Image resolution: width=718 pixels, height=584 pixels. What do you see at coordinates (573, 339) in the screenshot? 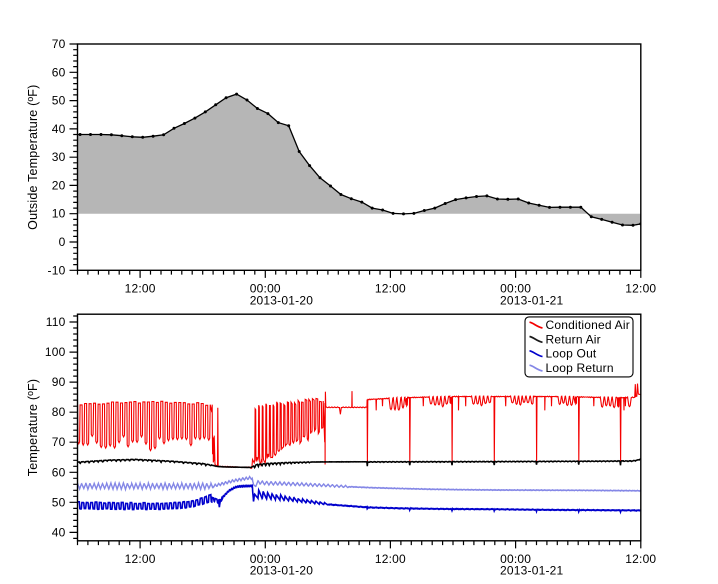
I see `svg-text: Return Air` at bounding box center [573, 339].